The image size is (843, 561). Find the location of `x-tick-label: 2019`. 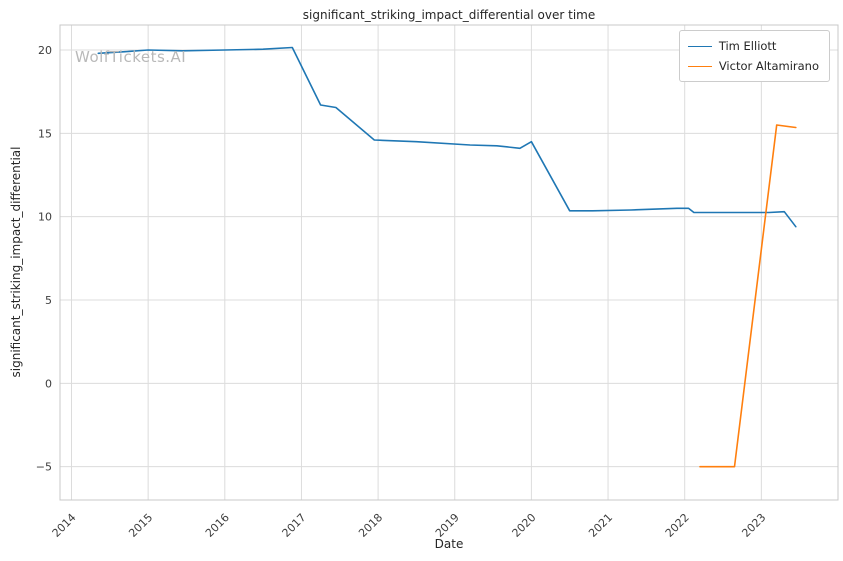

x-tick-label: 2019 is located at coordinates (447, 525).